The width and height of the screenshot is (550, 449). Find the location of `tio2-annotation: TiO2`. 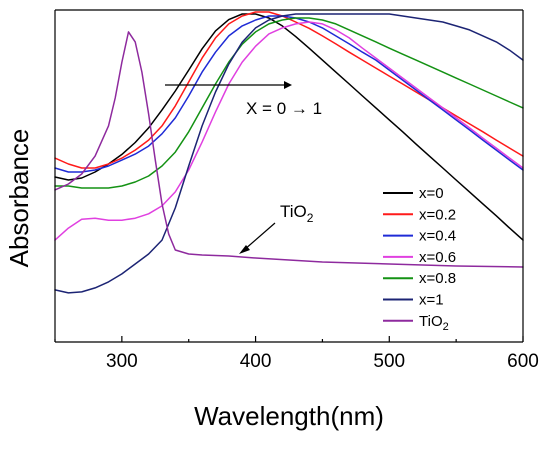

tio2-annotation: TiO2 is located at coordinates (276, 228).